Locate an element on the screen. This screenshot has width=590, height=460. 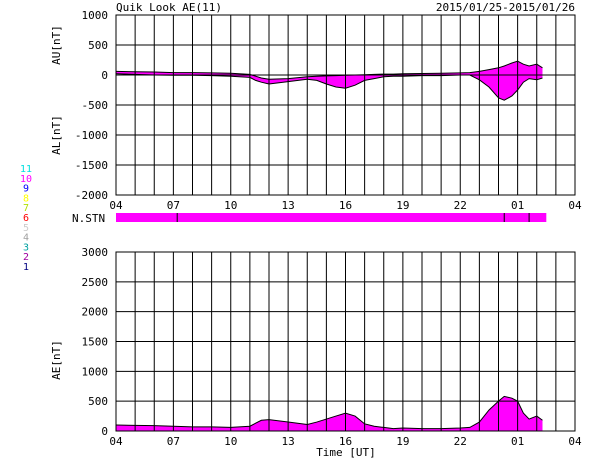
ae-x-tick-label: 13 is located at coordinates (288, 441).